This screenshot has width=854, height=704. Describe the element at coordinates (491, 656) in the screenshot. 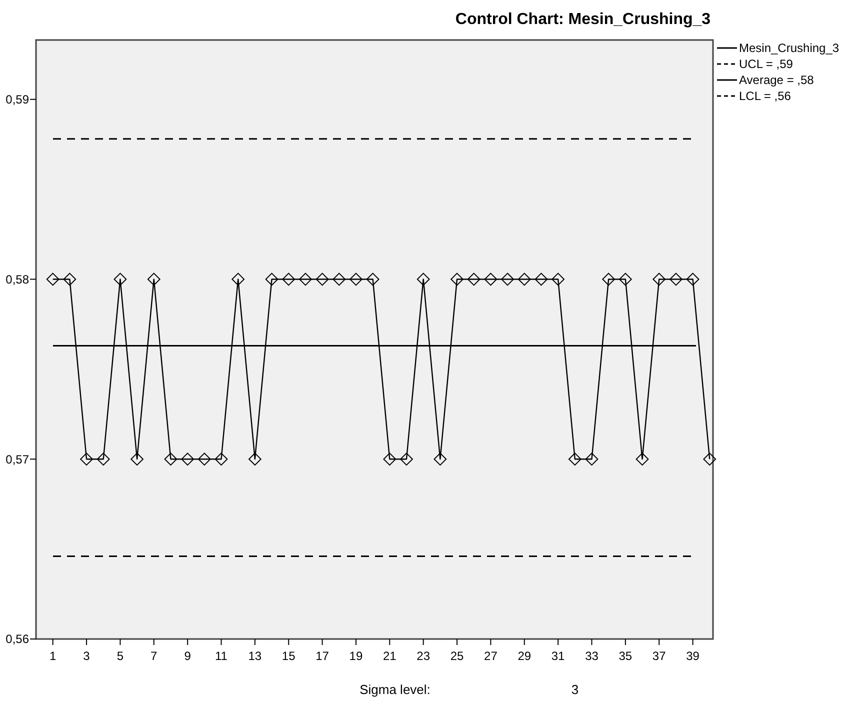

I see `x-tick-label: 27` at that location.